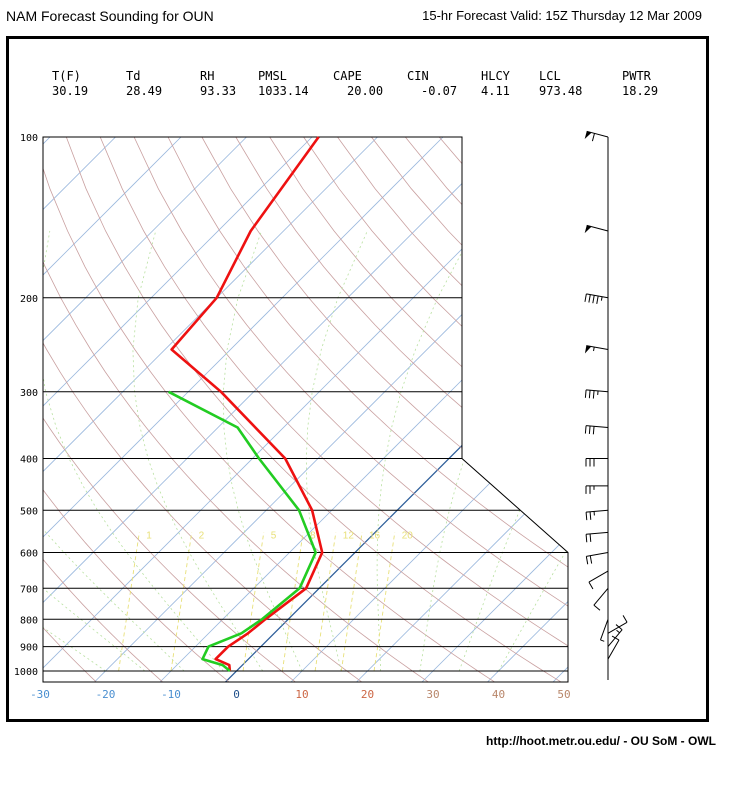  Describe the element at coordinates (29, 511) in the screenshot. I see `pressure-label: 500` at that location.